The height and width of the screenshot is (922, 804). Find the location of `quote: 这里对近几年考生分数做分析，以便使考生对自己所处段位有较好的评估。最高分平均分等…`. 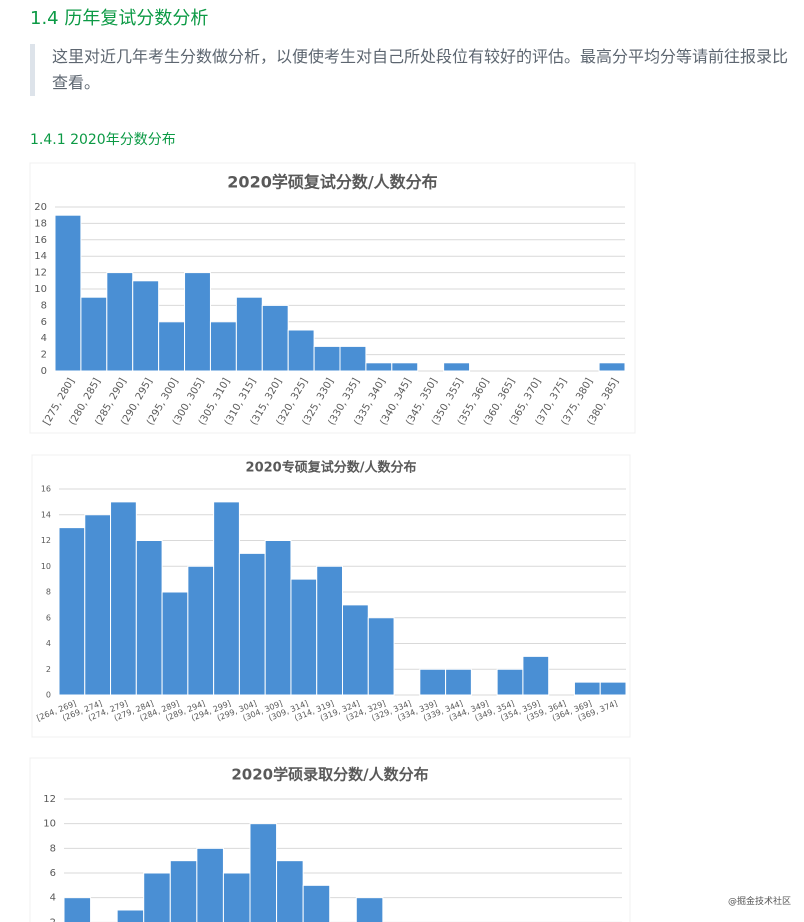

quote: 这里对近几年考生分数做分析，以便使考生对自己所处段位有较好的评估。最高分平均分等… is located at coordinates (420, 69).